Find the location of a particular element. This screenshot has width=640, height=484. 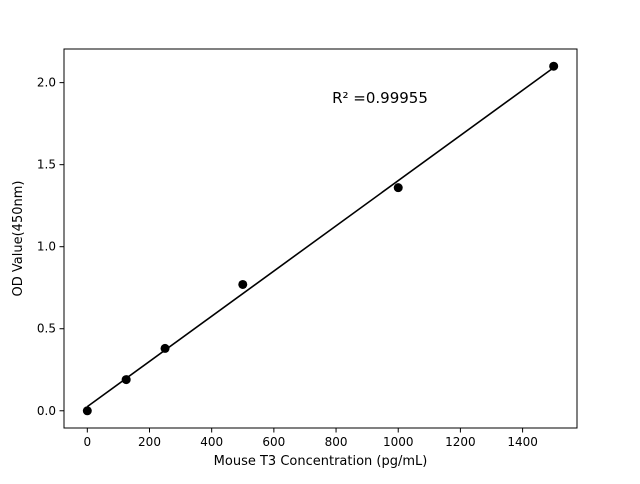

y-tick-label: 2.0 is located at coordinates (46, 83).